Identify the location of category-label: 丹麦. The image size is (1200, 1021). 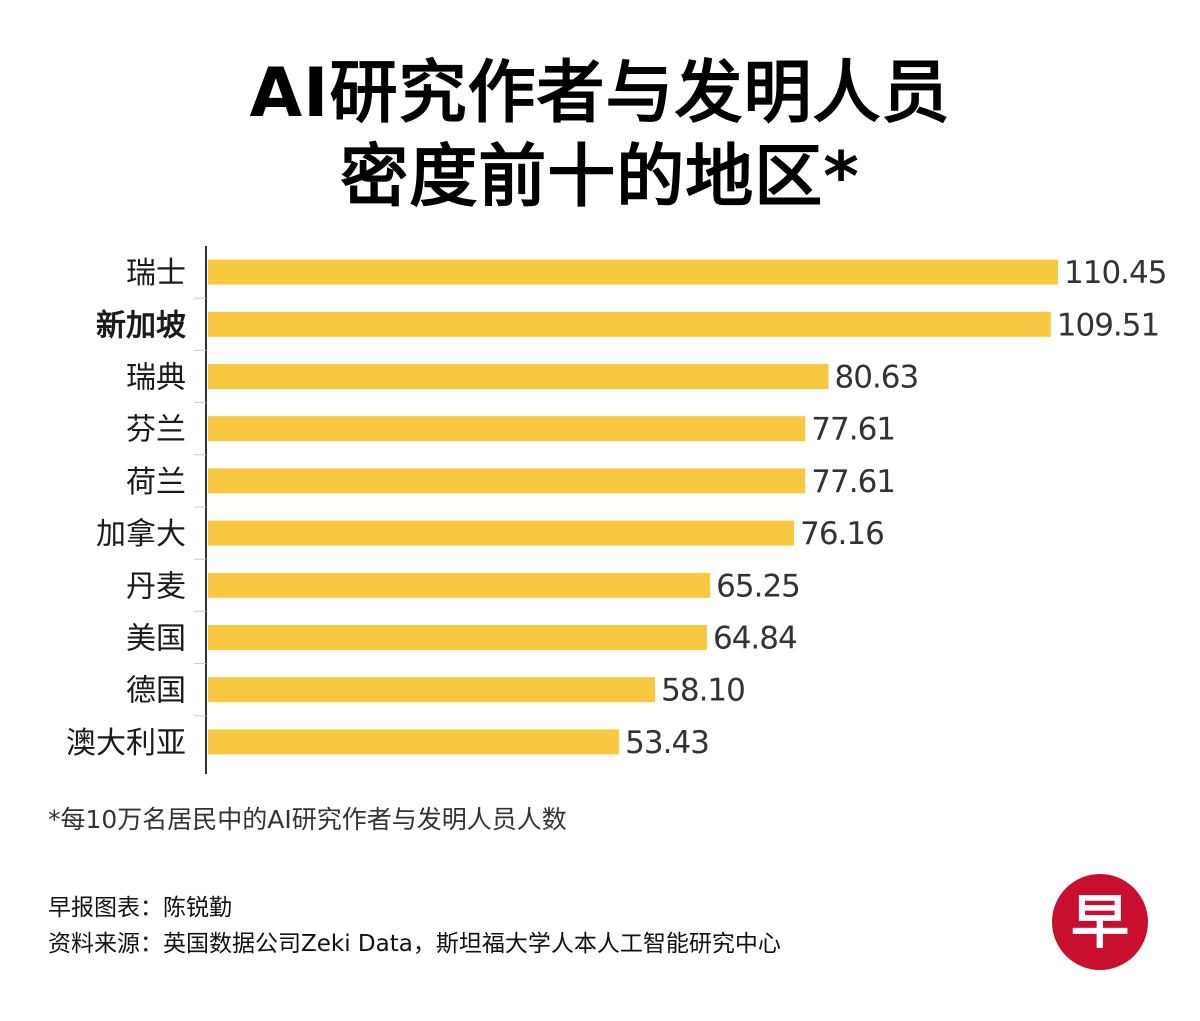
(156, 586).